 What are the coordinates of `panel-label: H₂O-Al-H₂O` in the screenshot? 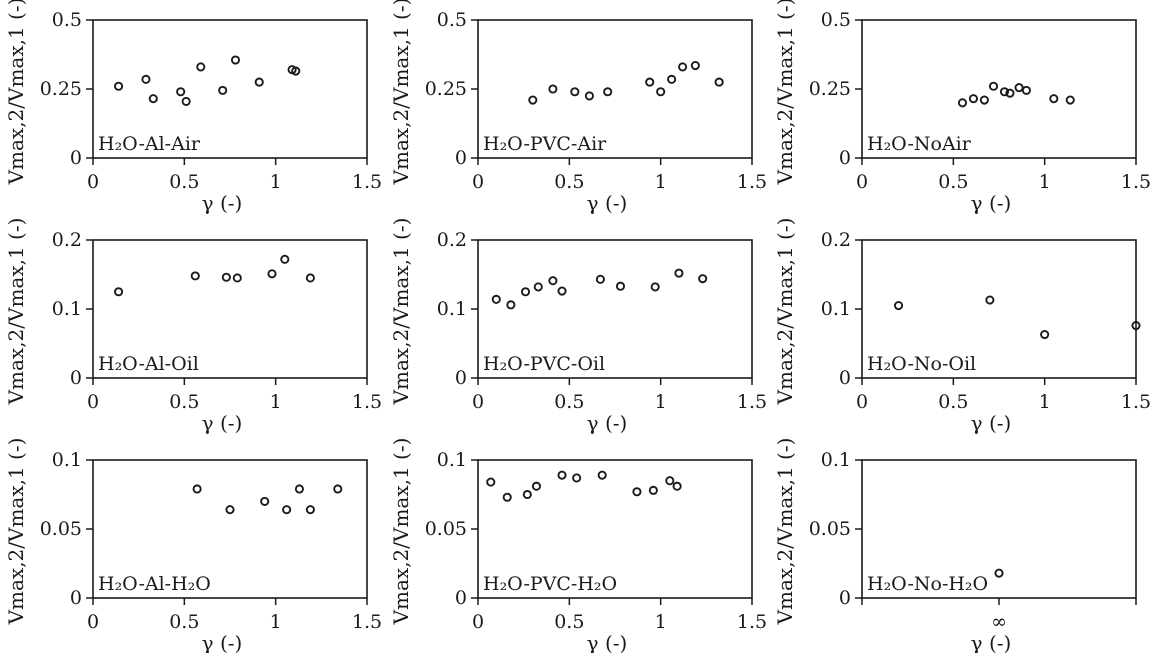 It's located at (154, 584).